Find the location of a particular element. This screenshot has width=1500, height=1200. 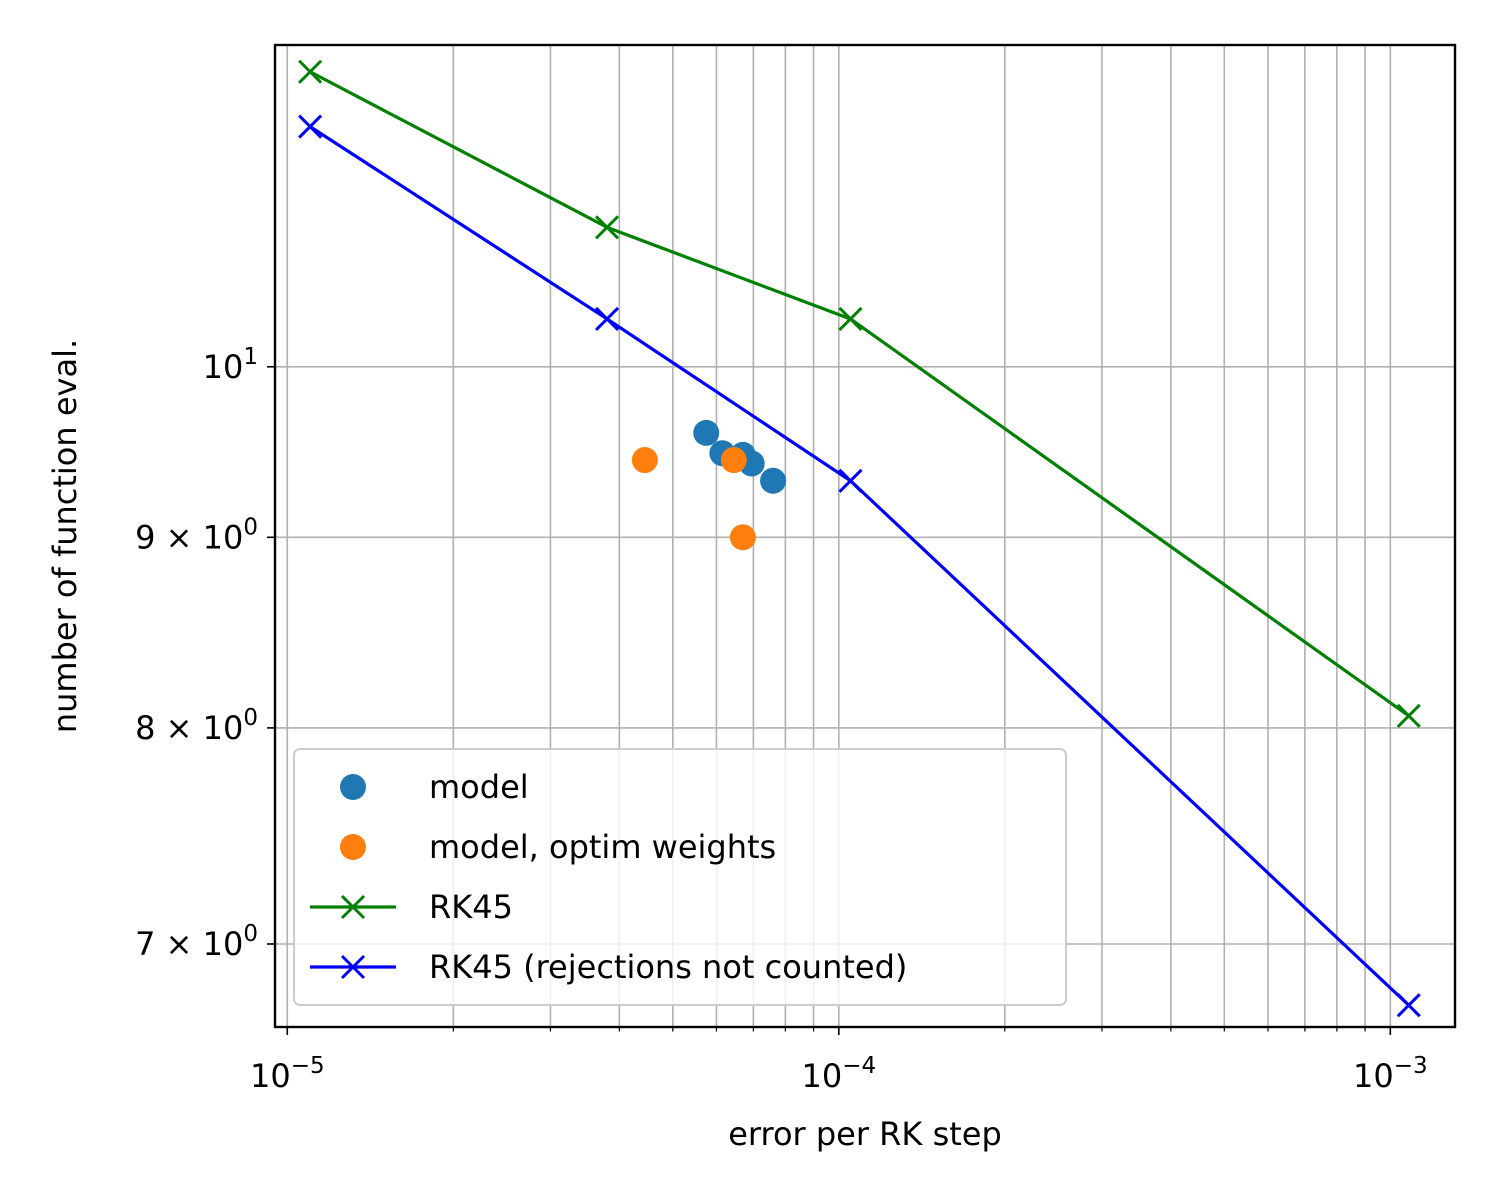

y-tick-label: 8 × 100 is located at coordinates (196, 726).